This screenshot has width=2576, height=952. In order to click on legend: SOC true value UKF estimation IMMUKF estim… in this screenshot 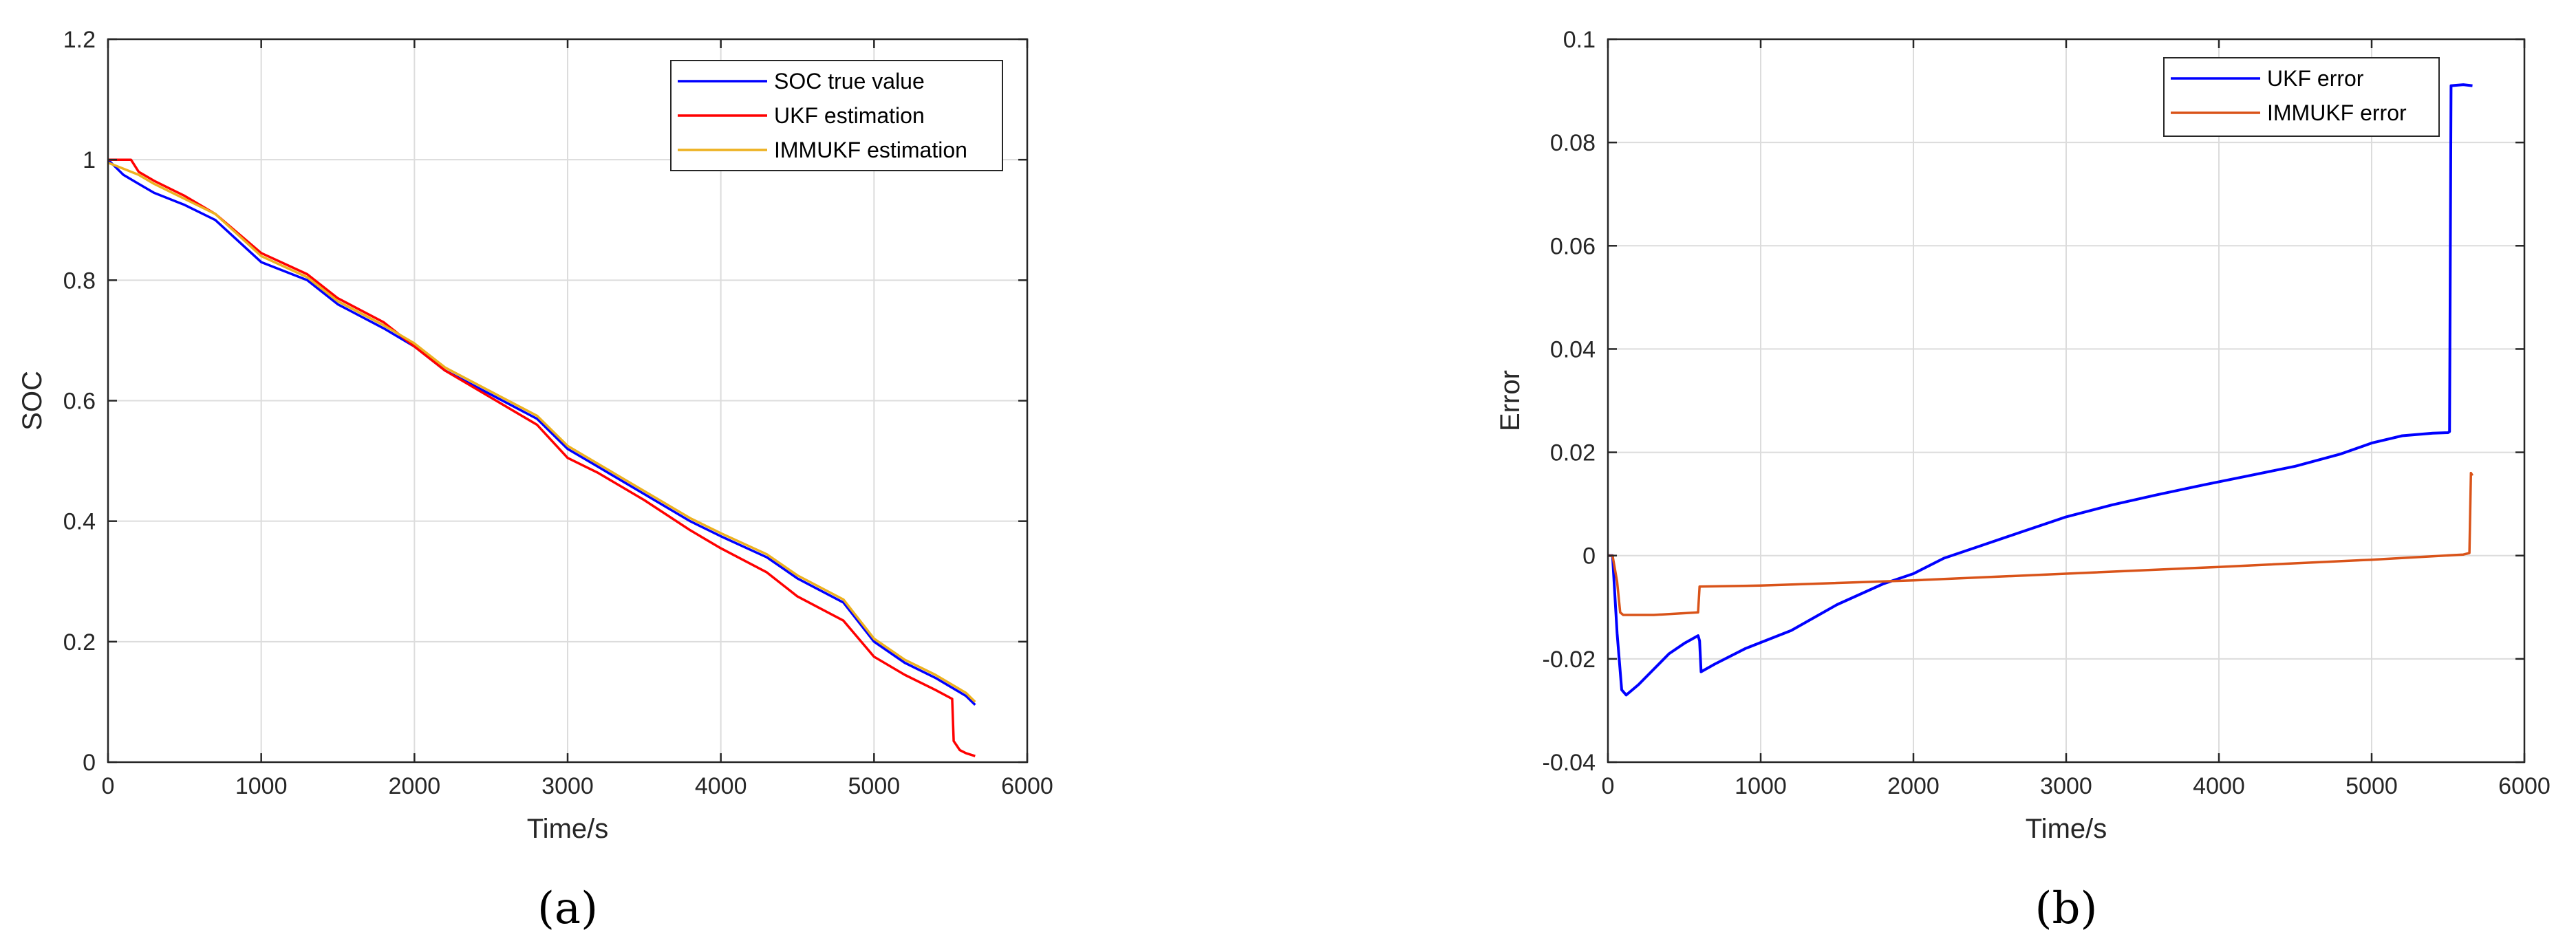, I will do `click(836, 115)`.